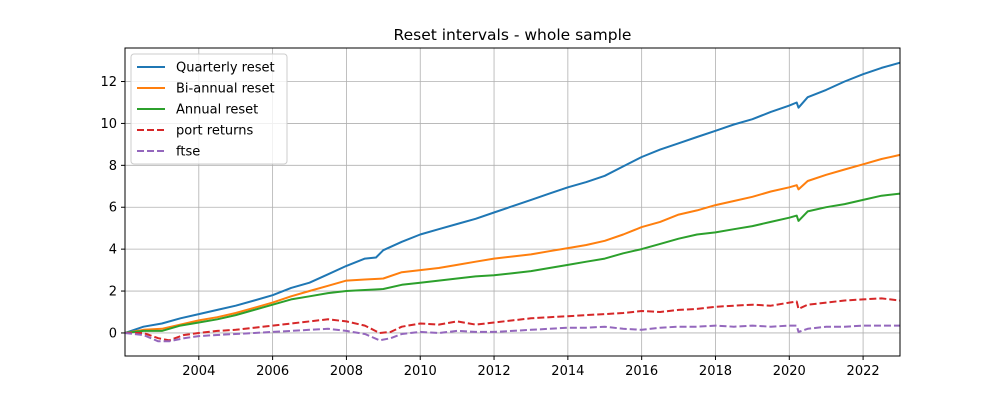 This screenshot has width=1000, height=400. What do you see at coordinates (113, 333) in the screenshot?
I see `y-tick-label: 0` at bounding box center [113, 333].